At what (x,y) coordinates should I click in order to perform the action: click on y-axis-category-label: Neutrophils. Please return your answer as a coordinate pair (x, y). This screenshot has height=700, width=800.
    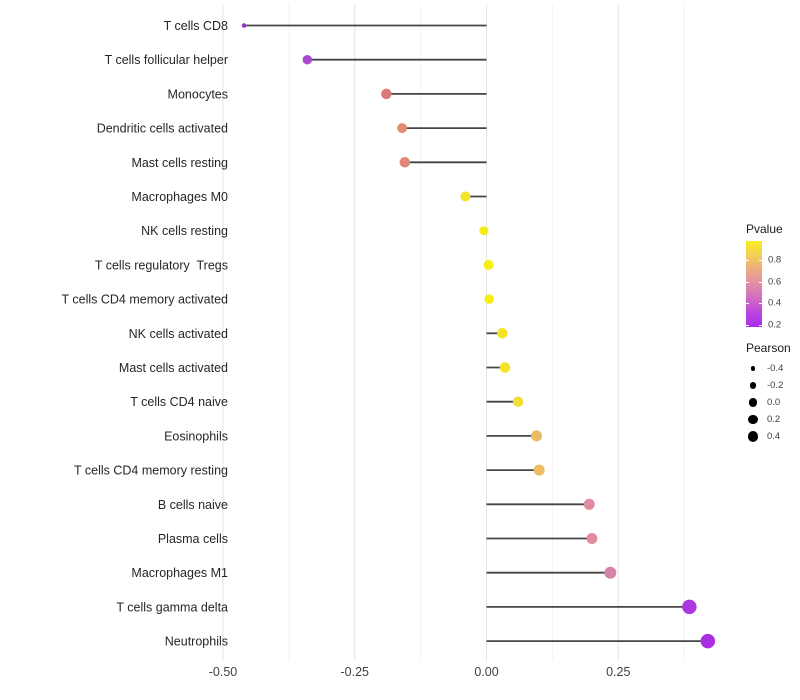
    Looking at the image, I should click on (196, 642).